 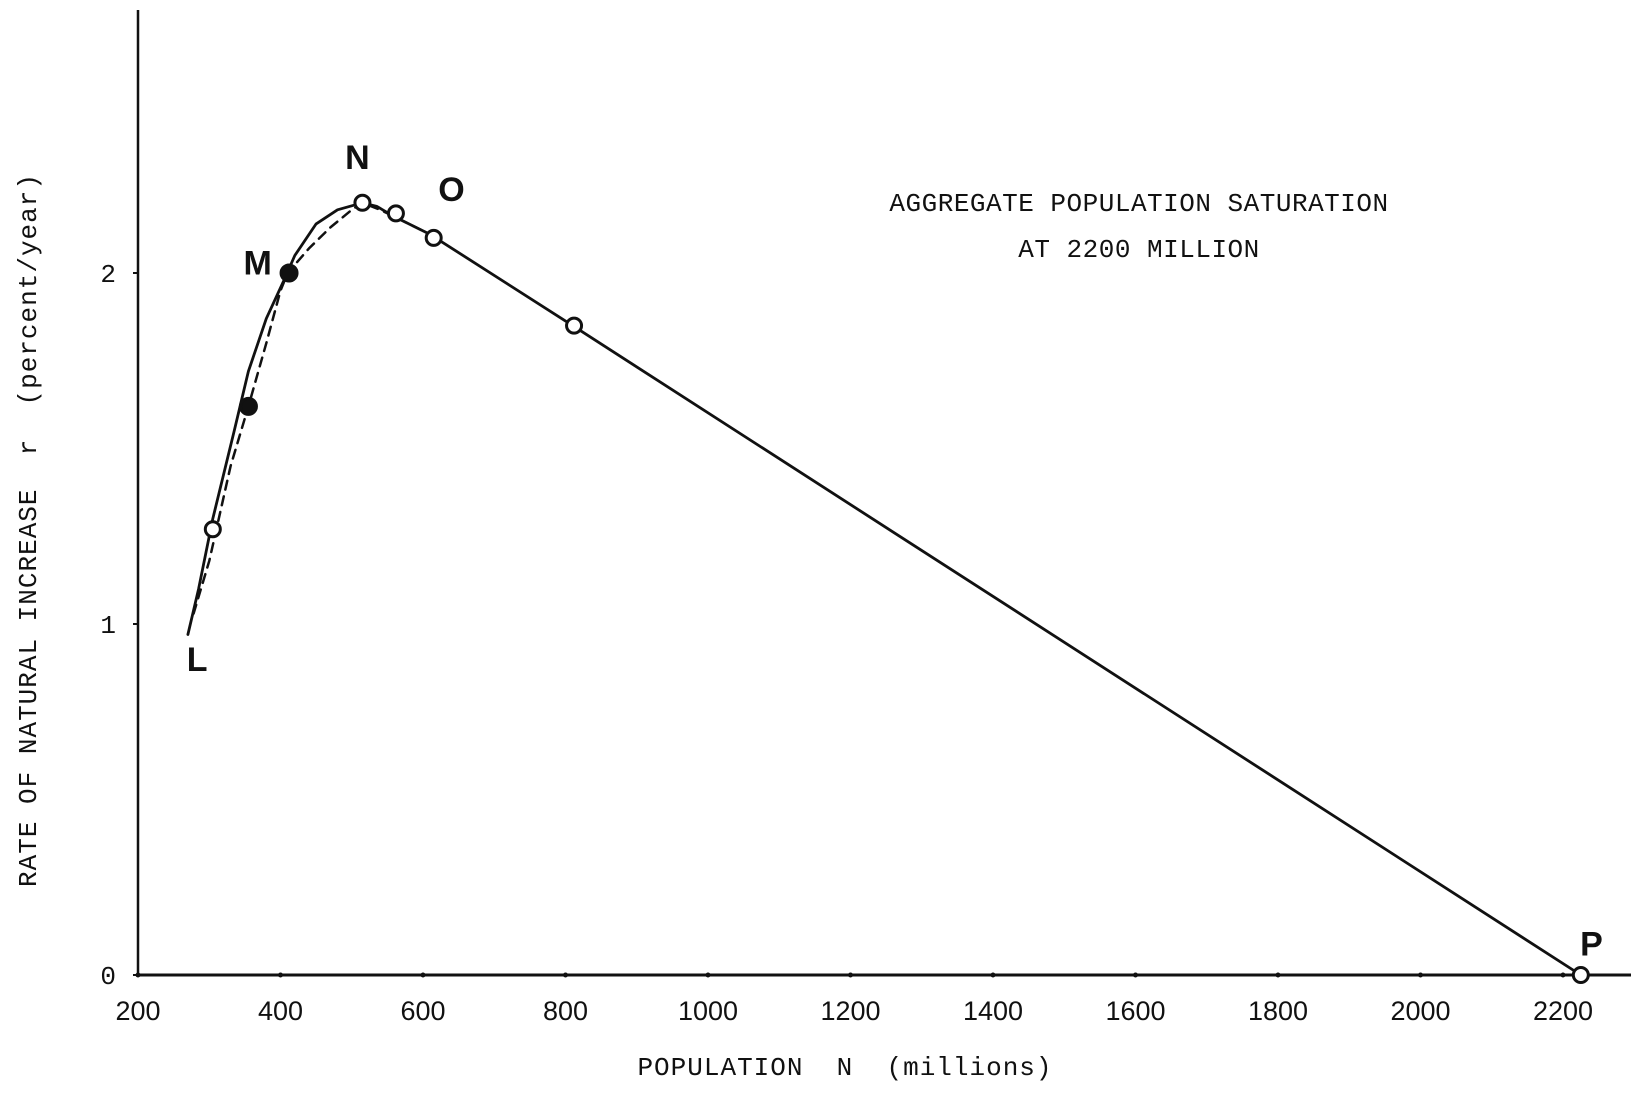 I want to click on x-tick-label: 400, so click(x=280, y=1011).